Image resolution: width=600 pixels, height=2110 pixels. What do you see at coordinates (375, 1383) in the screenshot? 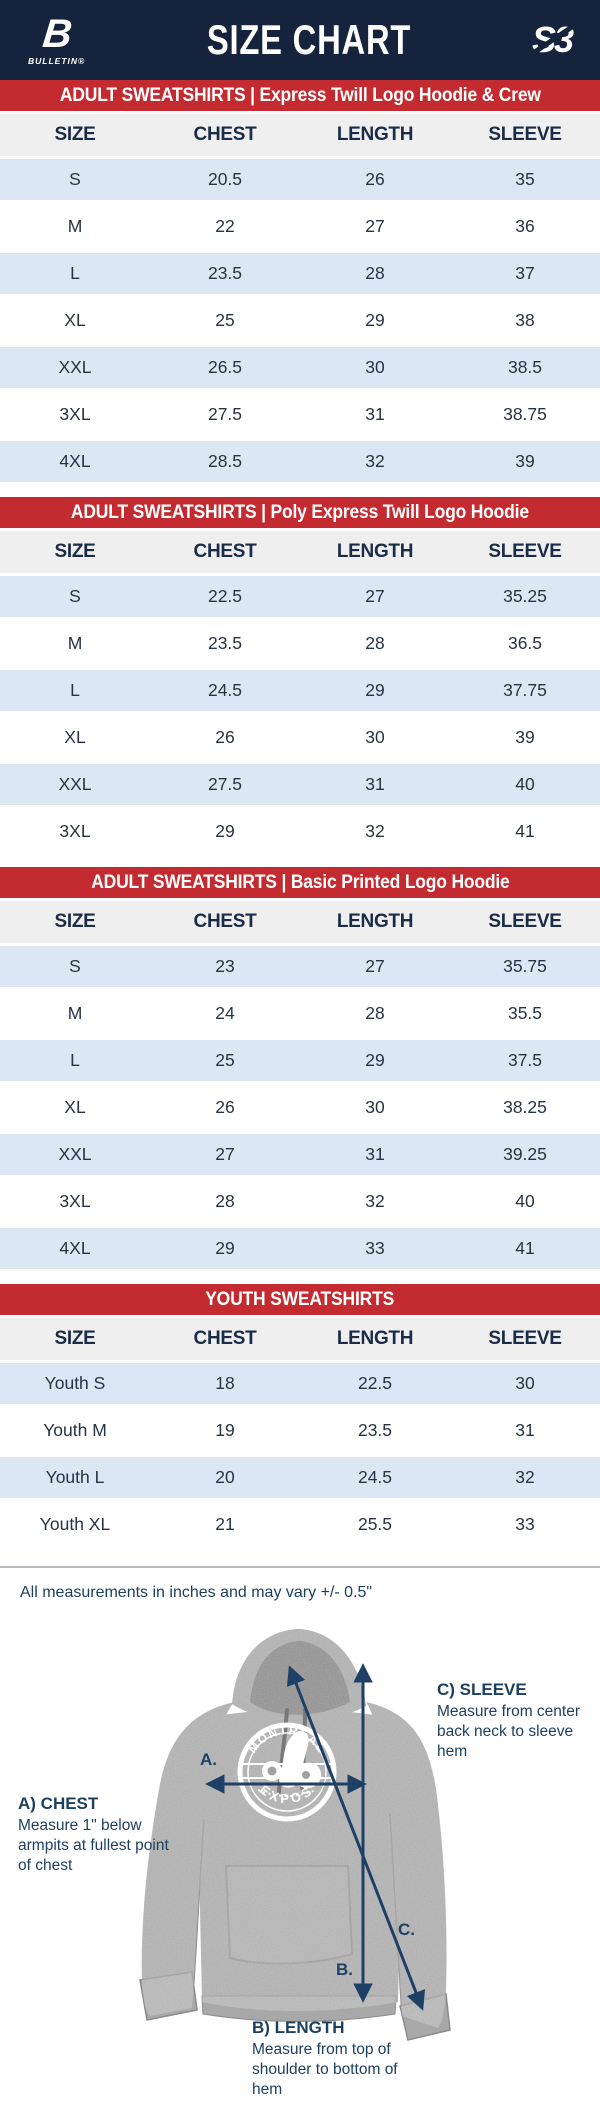
I see `table-cell: 22.5` at bounding box center [375, 1383].